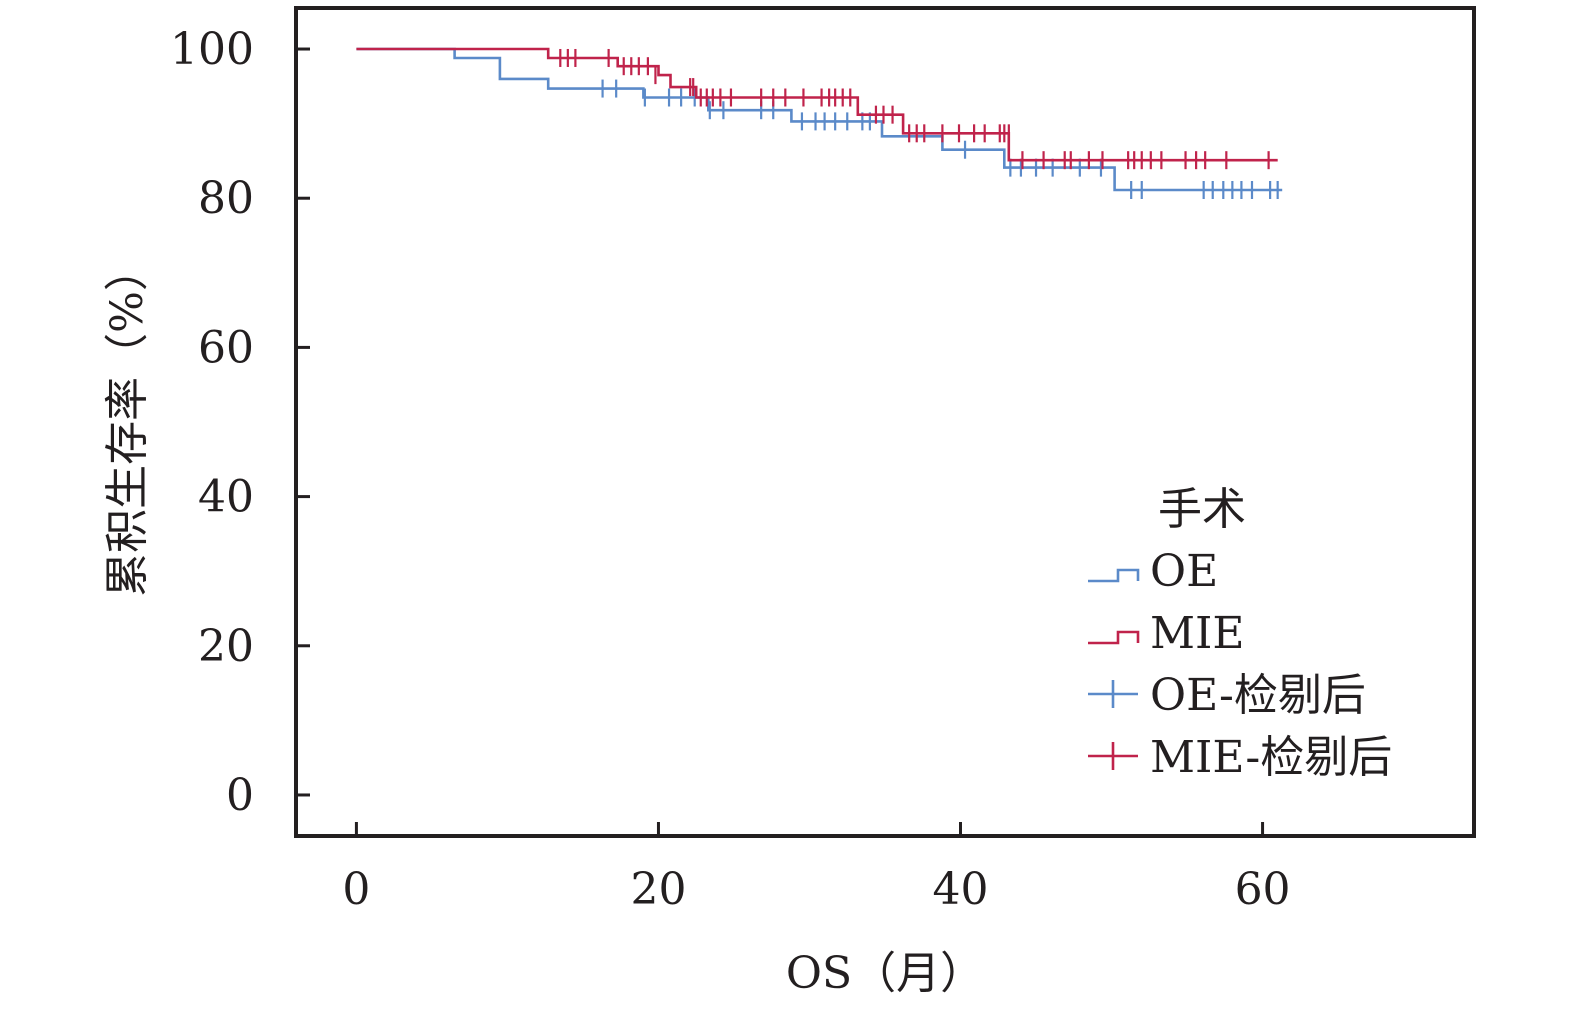  What do you see at coordinates (816, 868) in the screenshot?
I see `x-axis: 0 20 40 60` at bounding box center [816, 868].